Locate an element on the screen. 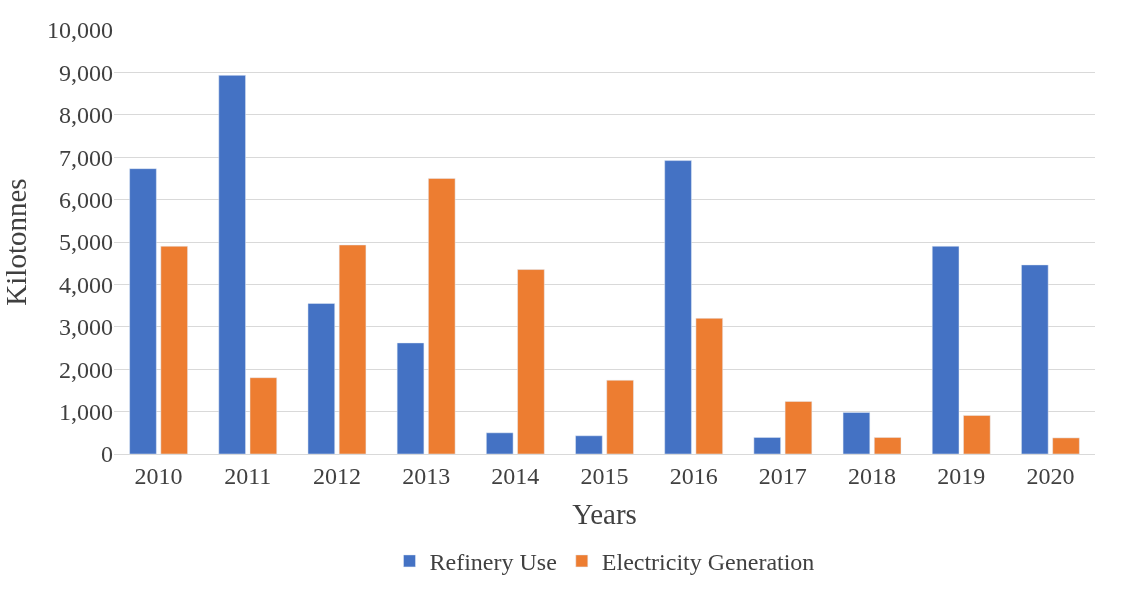 The width and height of the screenshot is (1135, 596). x-tick-label: 2011 is located at coordinates (248, 475).